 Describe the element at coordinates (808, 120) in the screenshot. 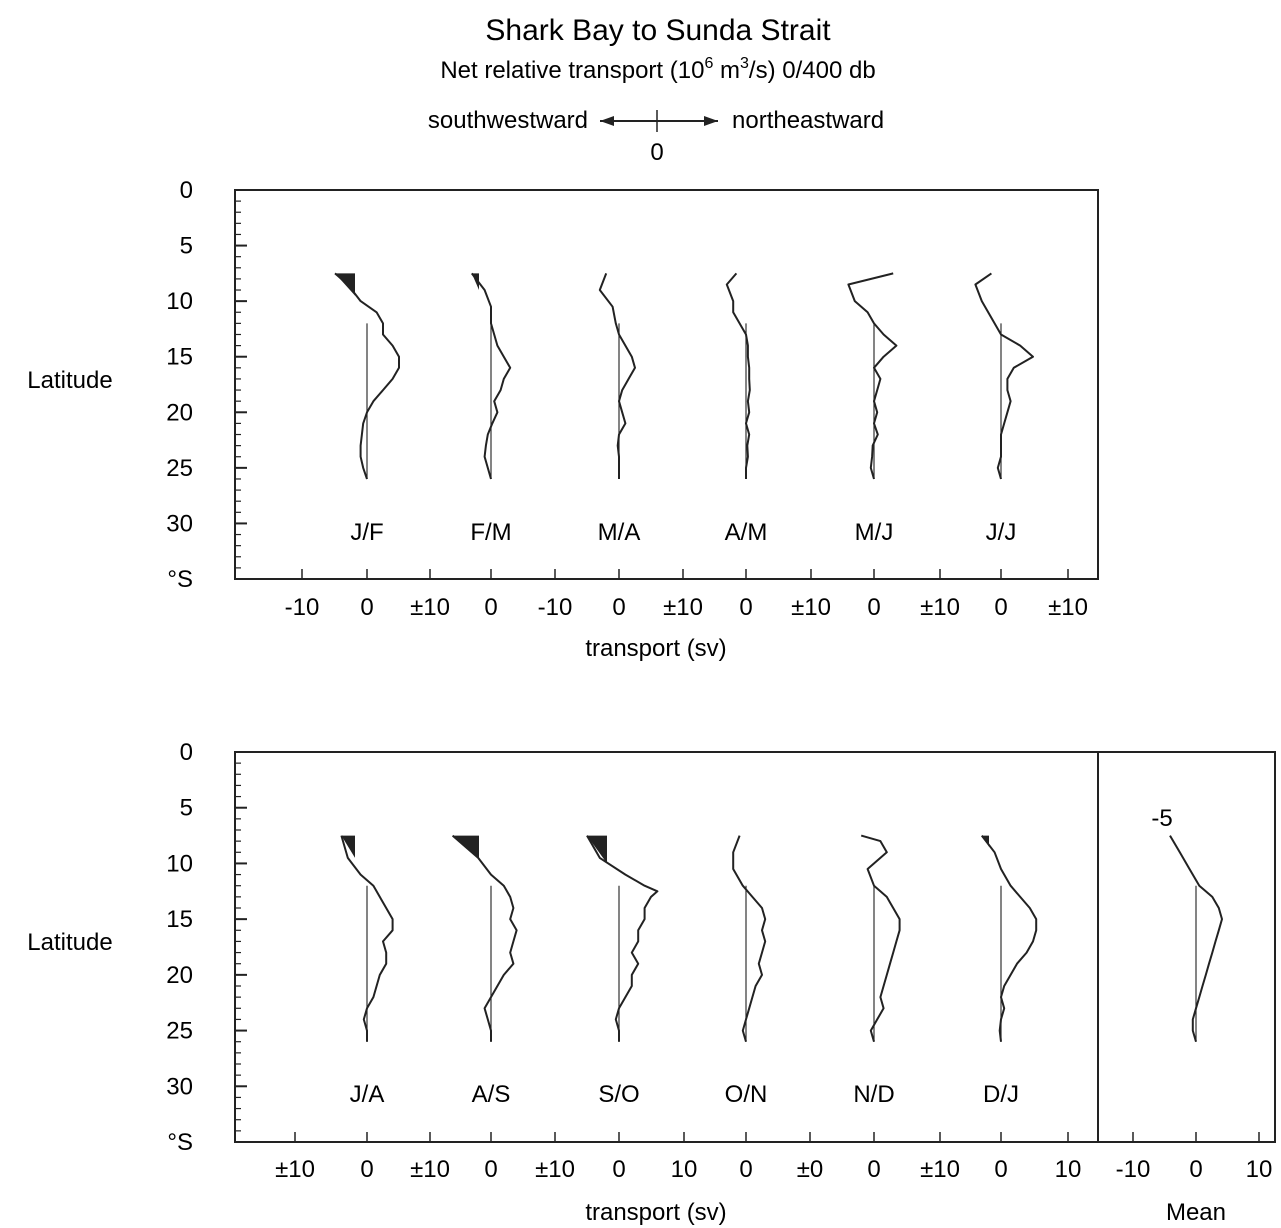

I see `direction-right-label: northeastward` at that location.